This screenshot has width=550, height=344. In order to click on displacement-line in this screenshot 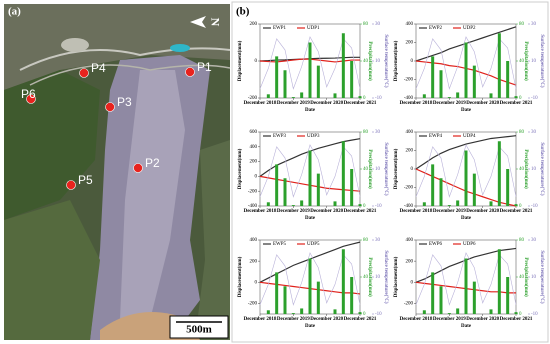, I will do `click(466, 152)`.